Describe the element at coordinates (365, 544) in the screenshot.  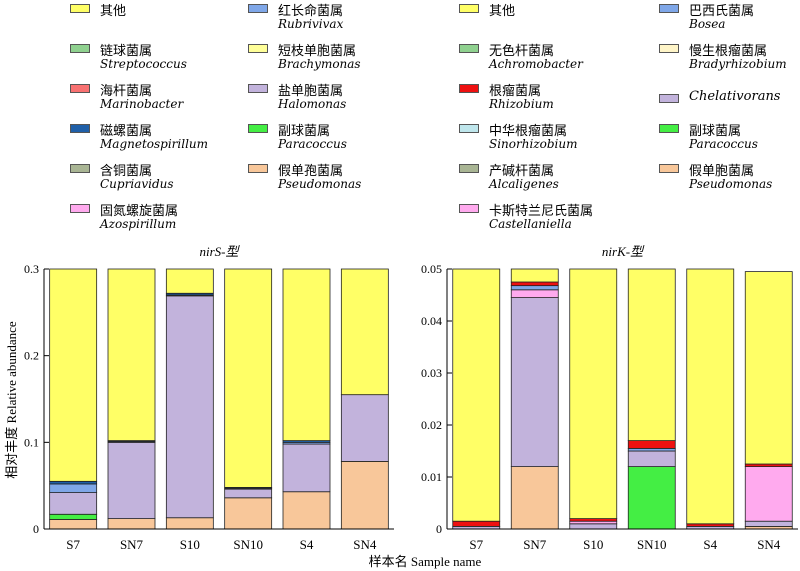
I see `x-tick-label: SN4` at that location.